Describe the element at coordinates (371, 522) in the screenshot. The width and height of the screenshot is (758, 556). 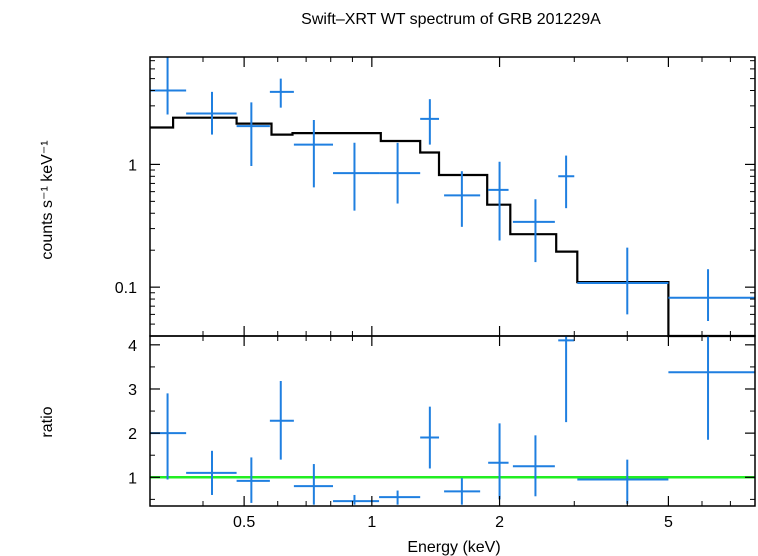
I see `x-tick-label: 1` at that location.